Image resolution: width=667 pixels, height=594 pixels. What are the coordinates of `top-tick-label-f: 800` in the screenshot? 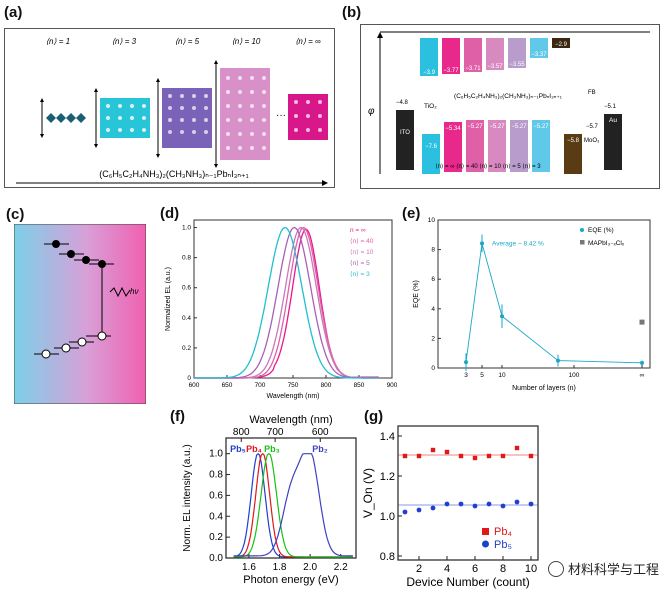 It's located at (241, 432).